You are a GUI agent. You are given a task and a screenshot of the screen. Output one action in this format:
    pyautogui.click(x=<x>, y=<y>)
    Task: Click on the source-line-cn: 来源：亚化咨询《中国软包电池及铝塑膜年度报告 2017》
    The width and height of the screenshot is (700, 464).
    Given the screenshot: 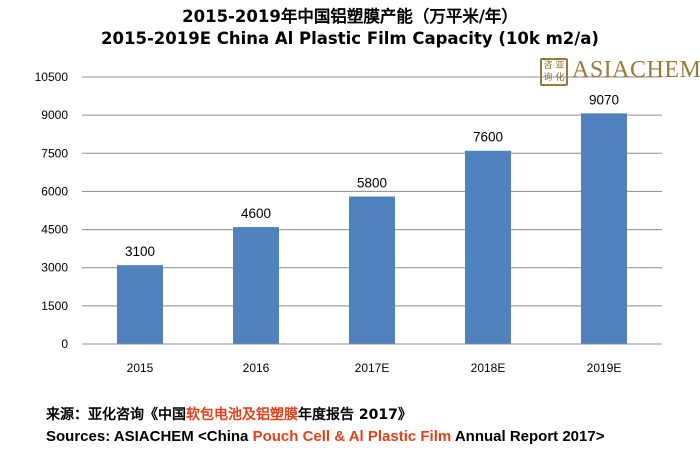 What is the action you would take?
    pyautogui.click(x=229, y=414)
    